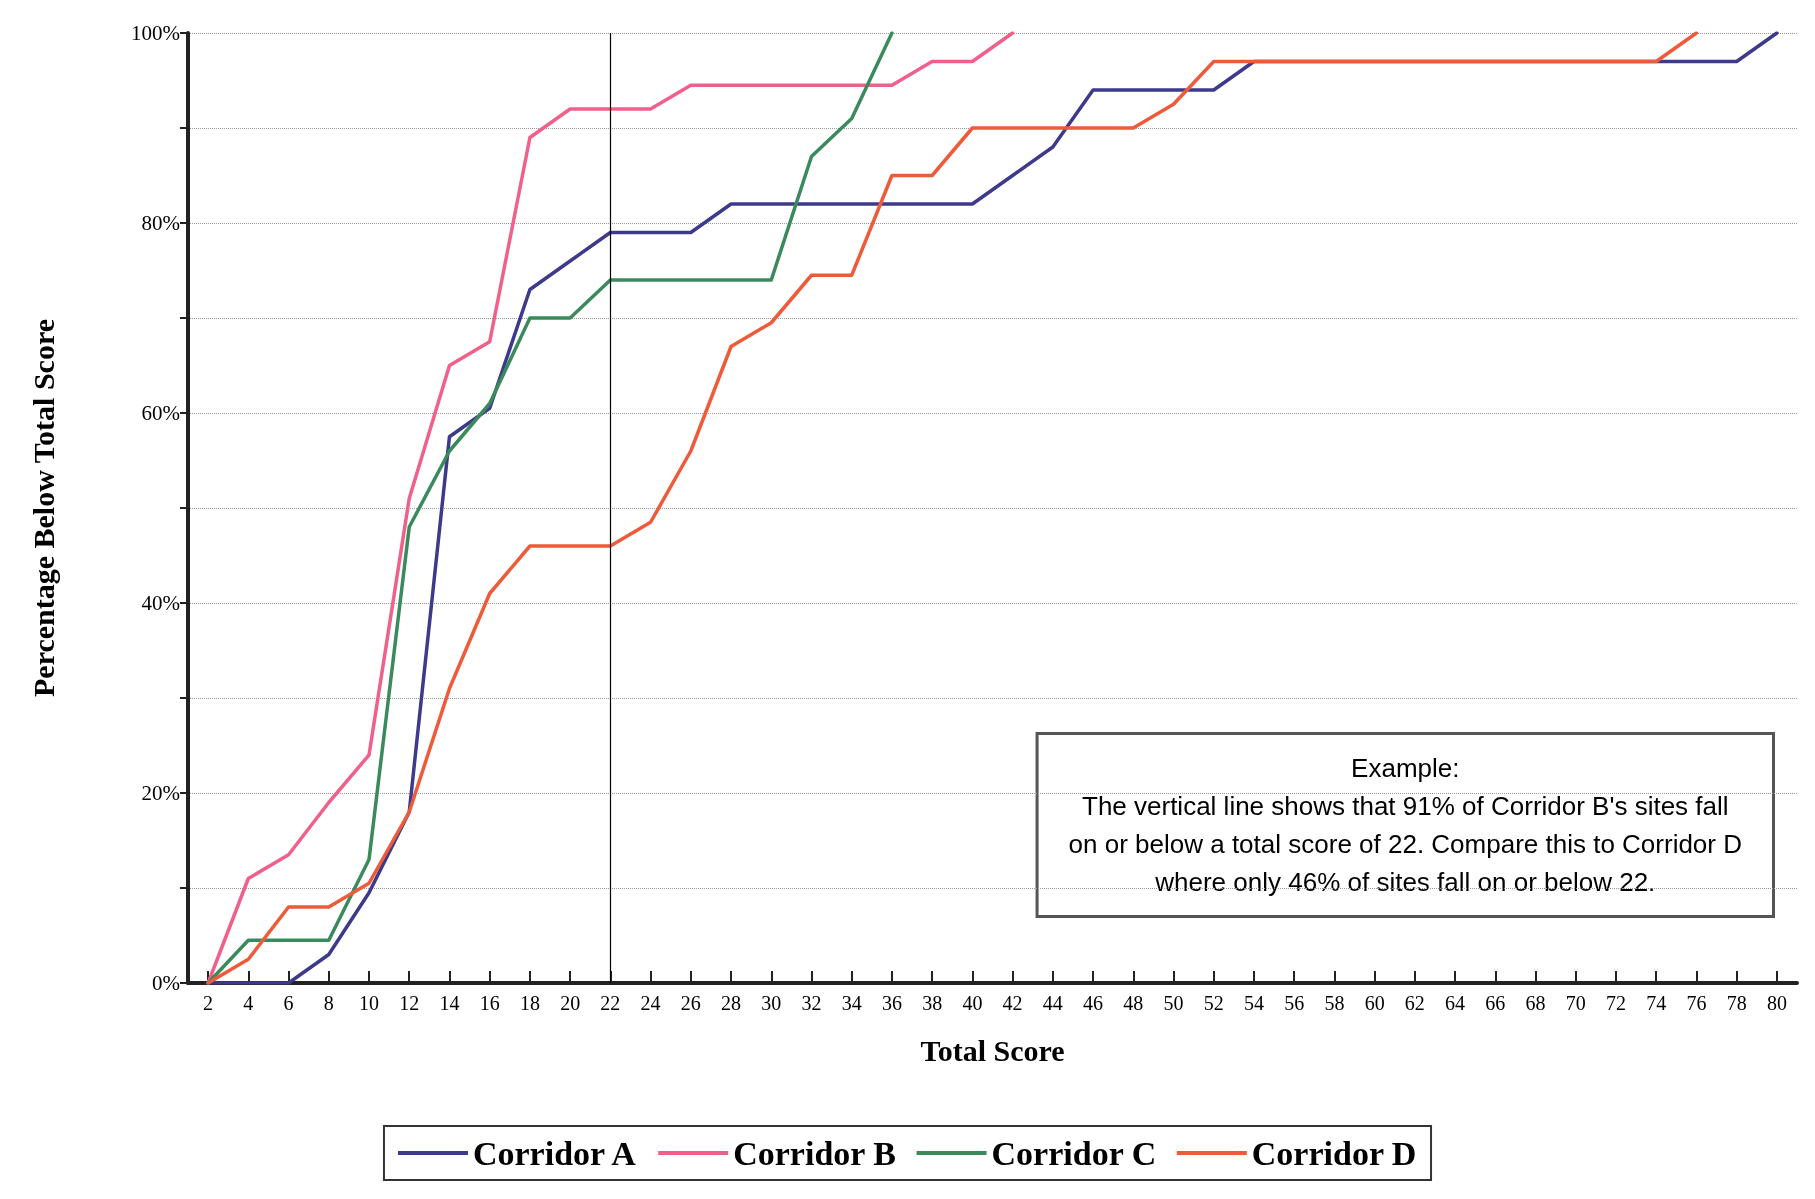 The width and height of the screenshot is (1815, 1199). Describe the element at coordinates (1455, 1003) in the screenshot. I see `x-tick-label: 64` at that location.